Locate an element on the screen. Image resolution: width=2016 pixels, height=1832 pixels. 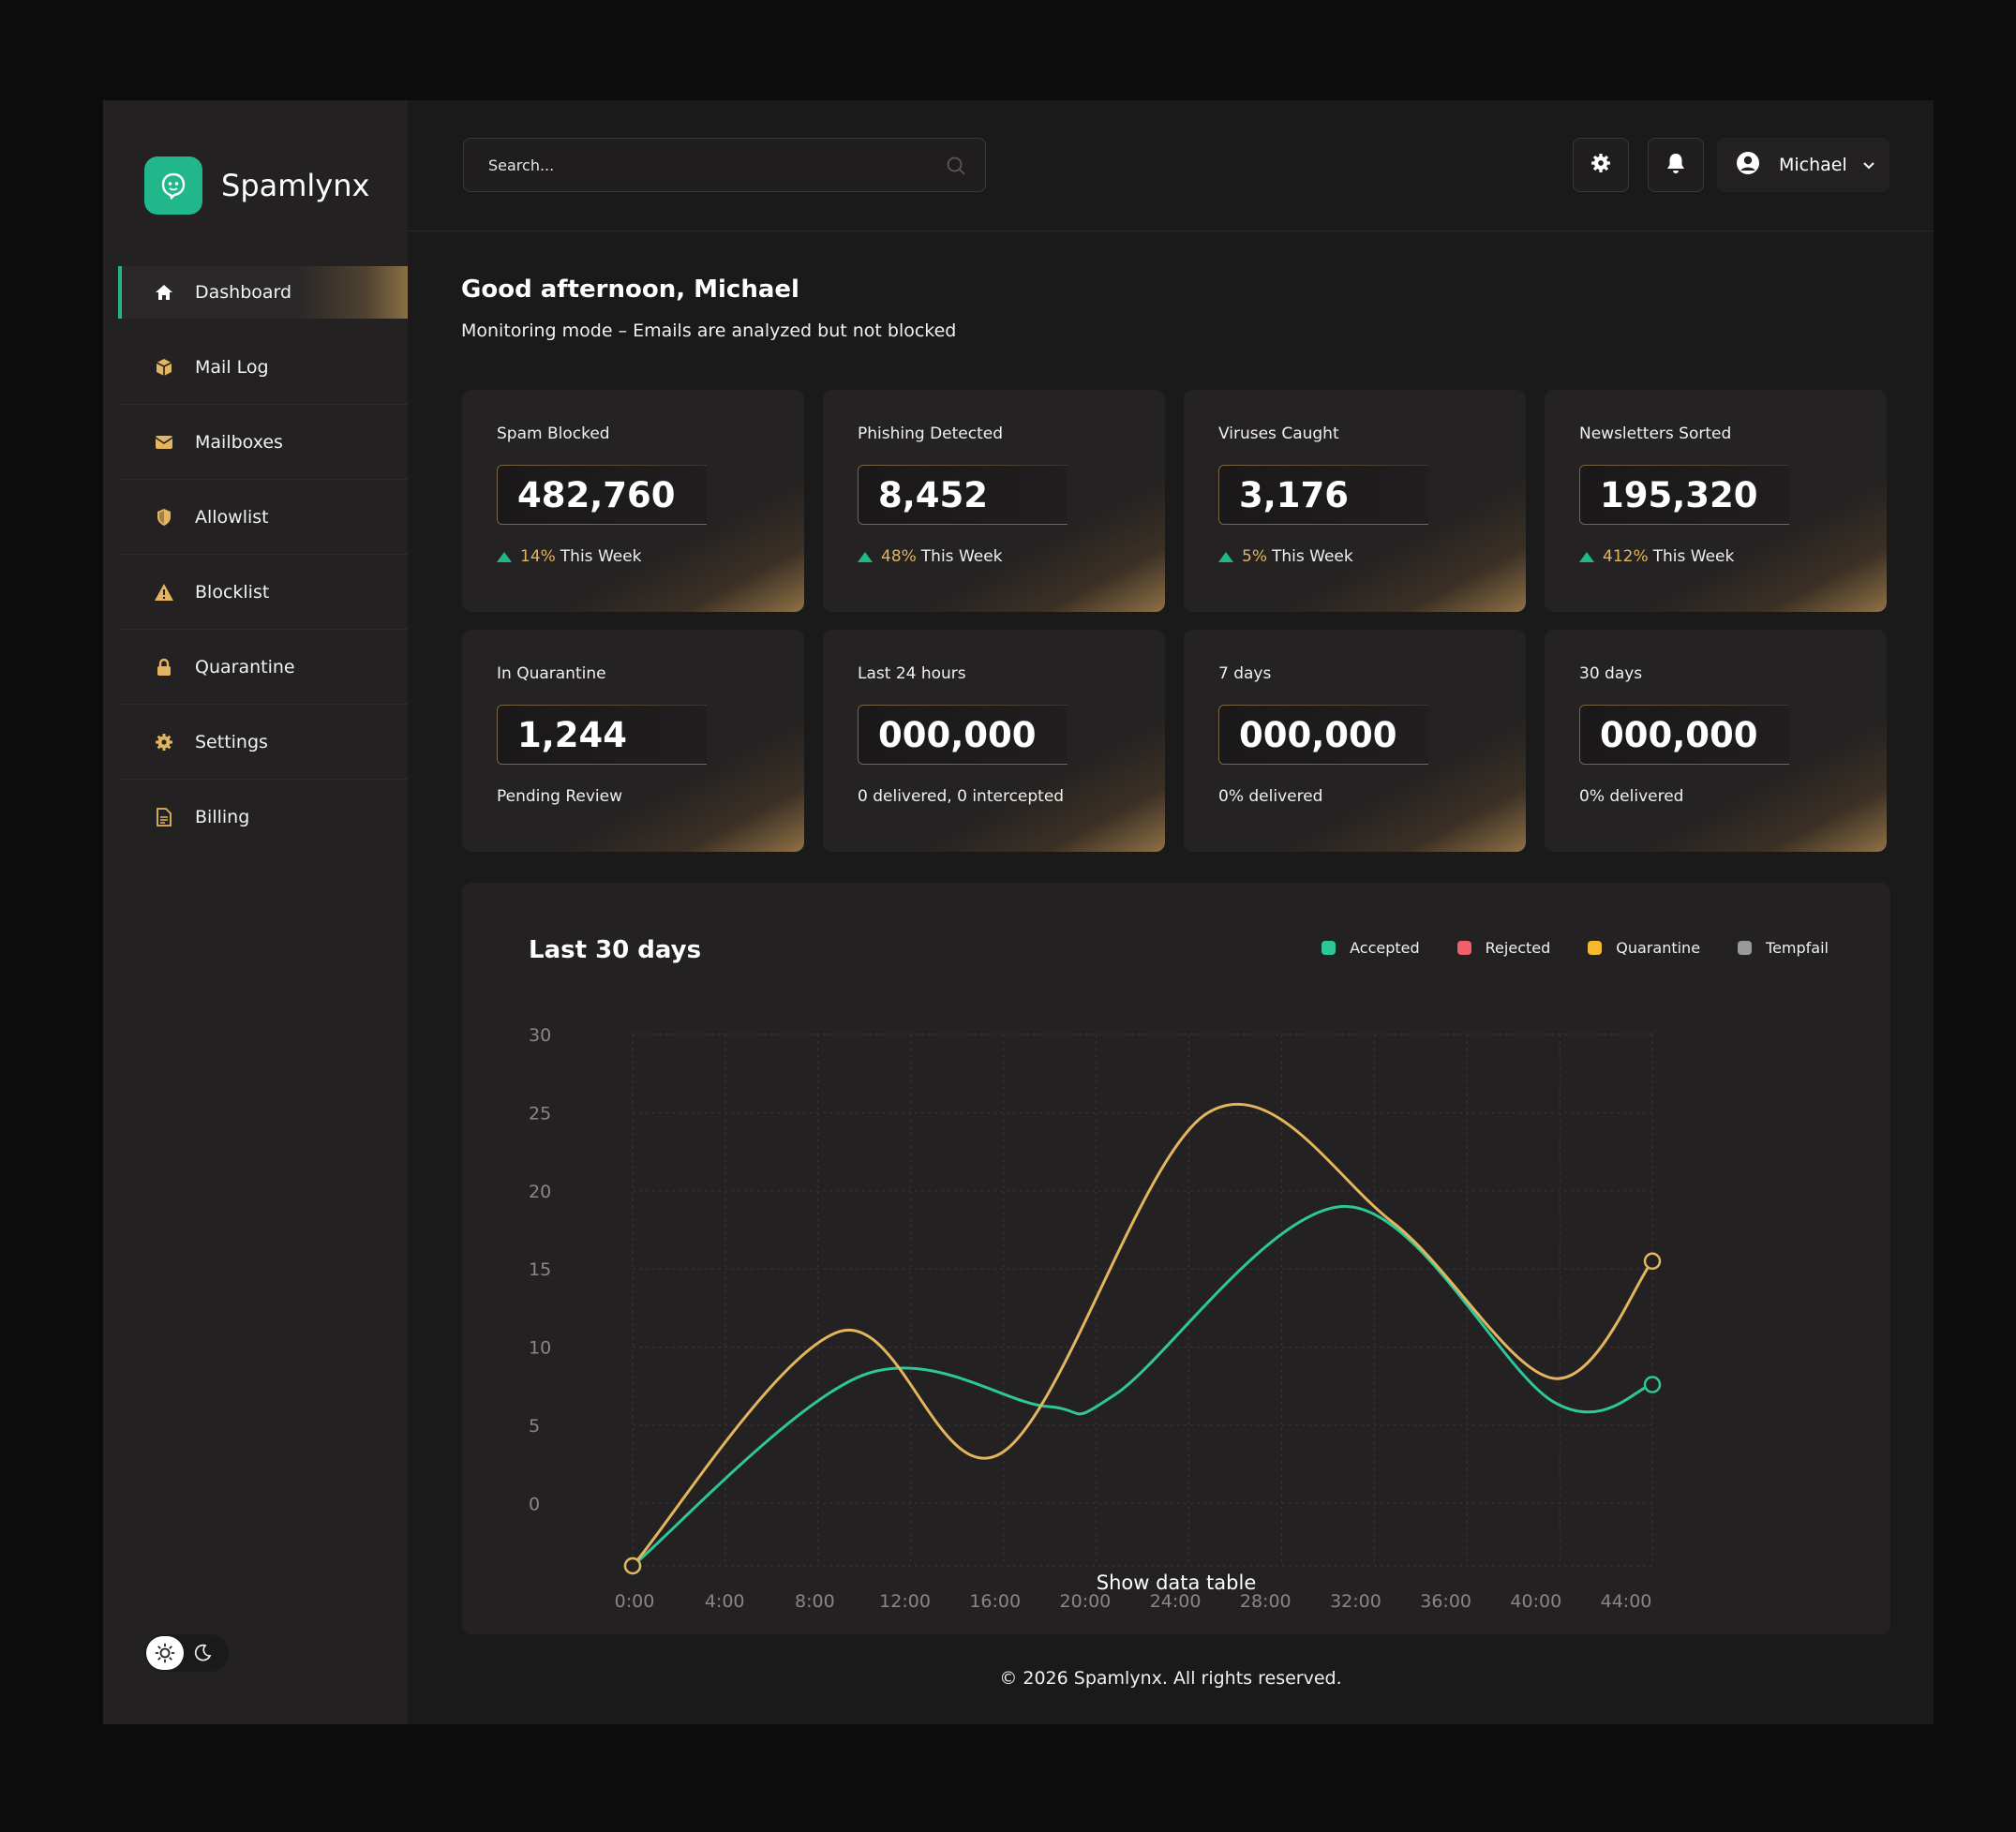
trend-percent: 48% is located at coordinates (899, 556).